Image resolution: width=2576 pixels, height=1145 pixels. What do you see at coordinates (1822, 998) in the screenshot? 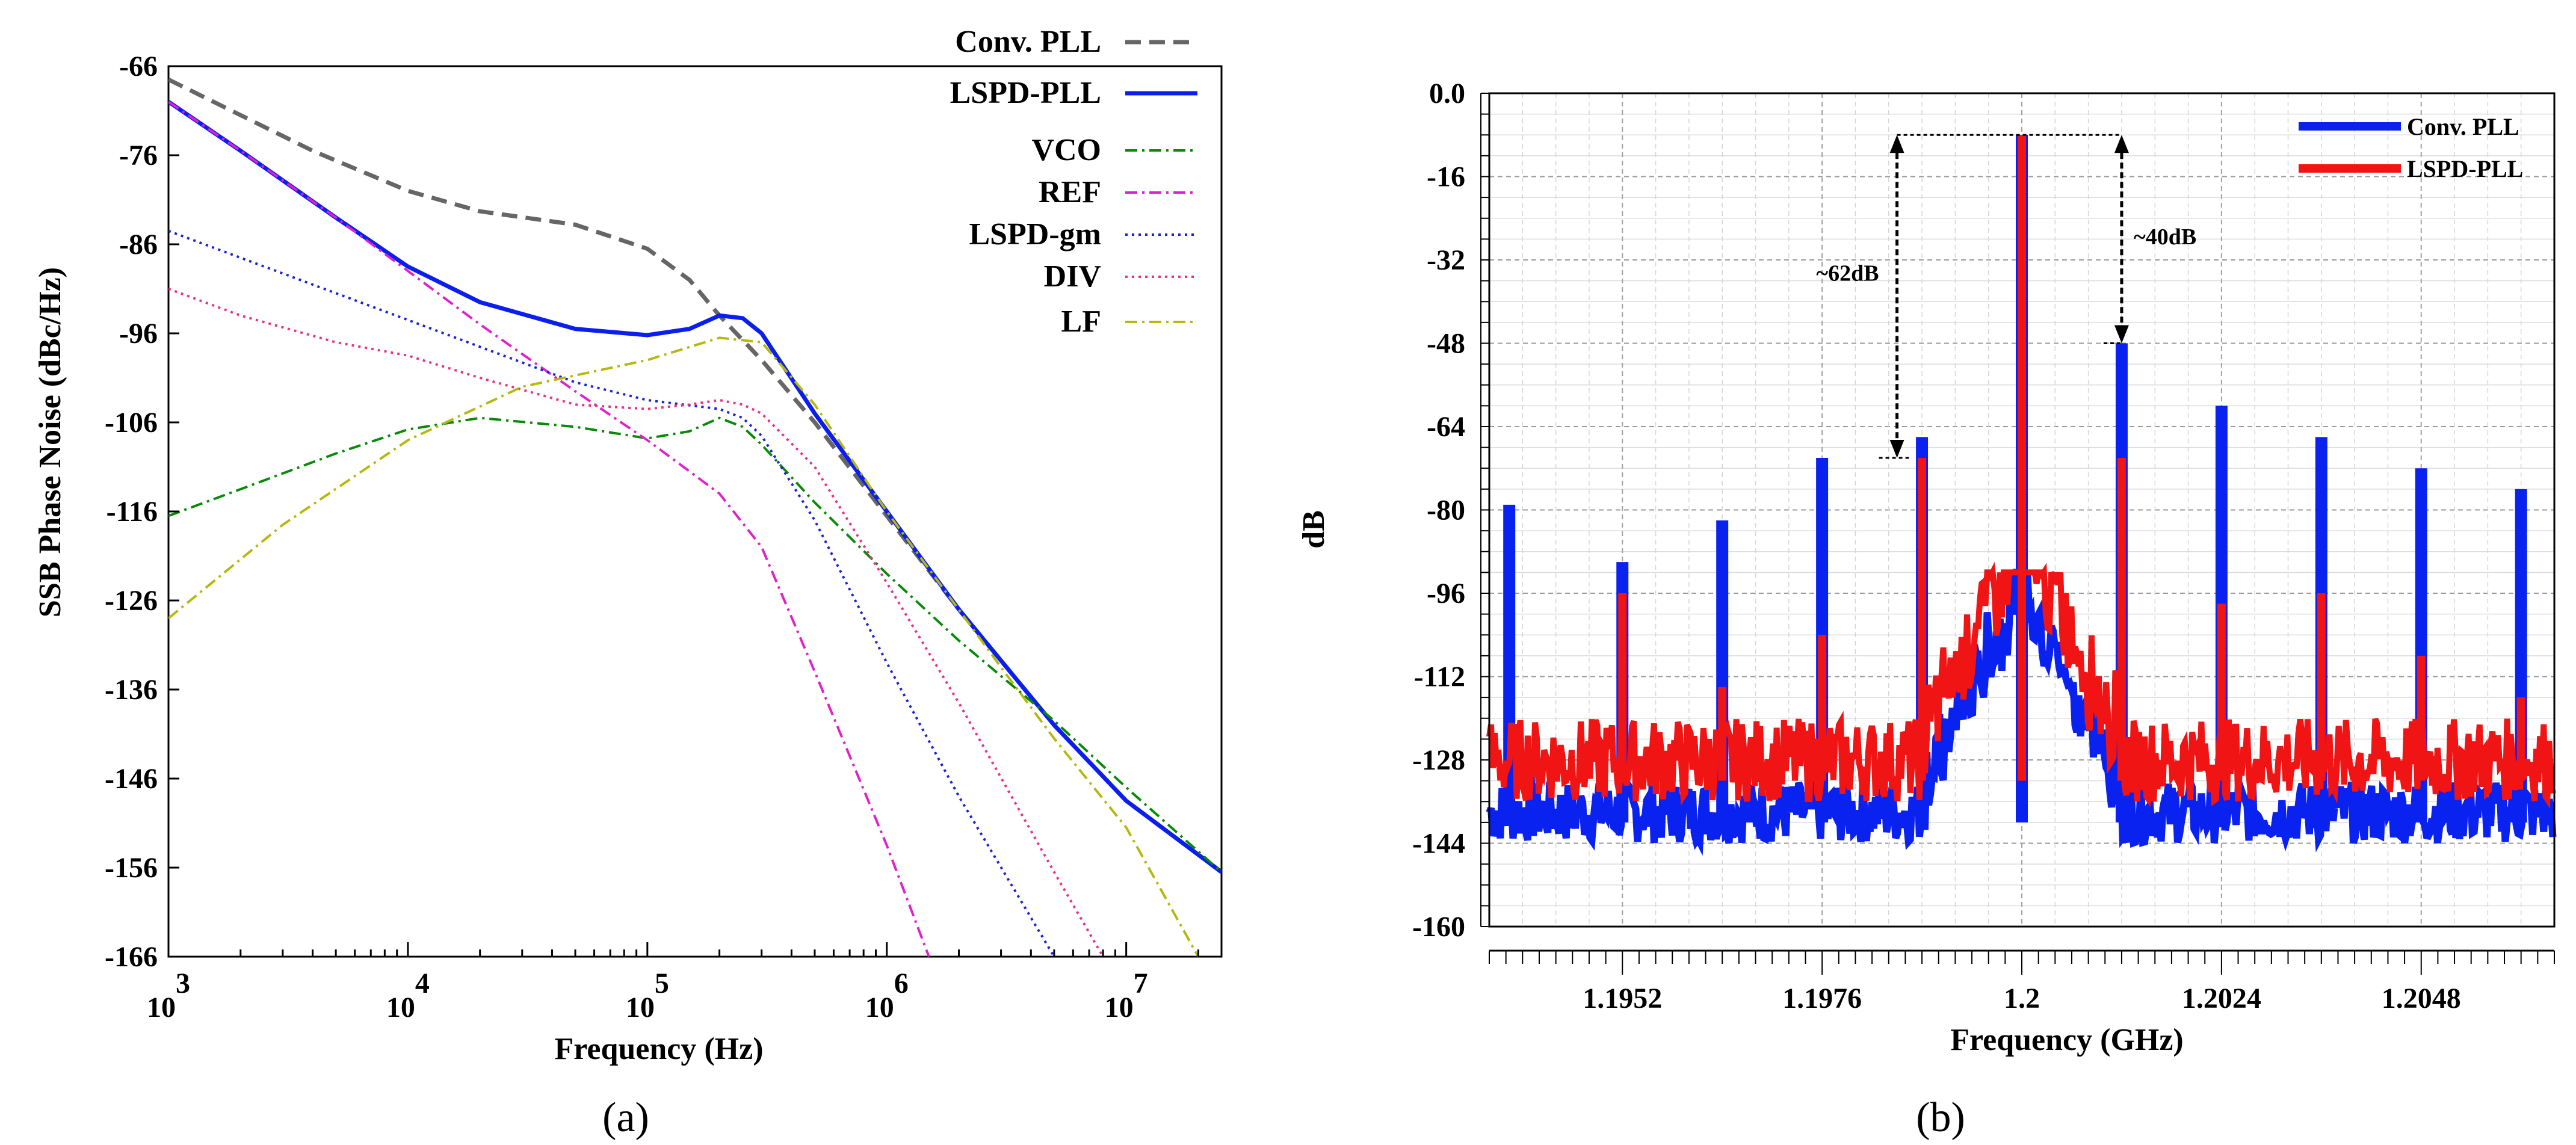
I see `x-tick-label: 1.1976` at bounding box center [1822, 998].